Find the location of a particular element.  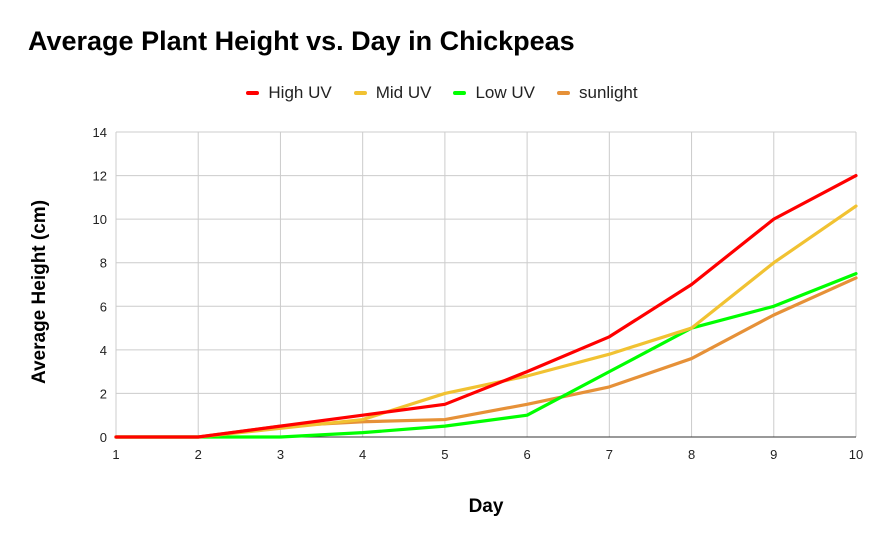

legend-label-low-uv: Low UV is located at coordinates (505, 92).